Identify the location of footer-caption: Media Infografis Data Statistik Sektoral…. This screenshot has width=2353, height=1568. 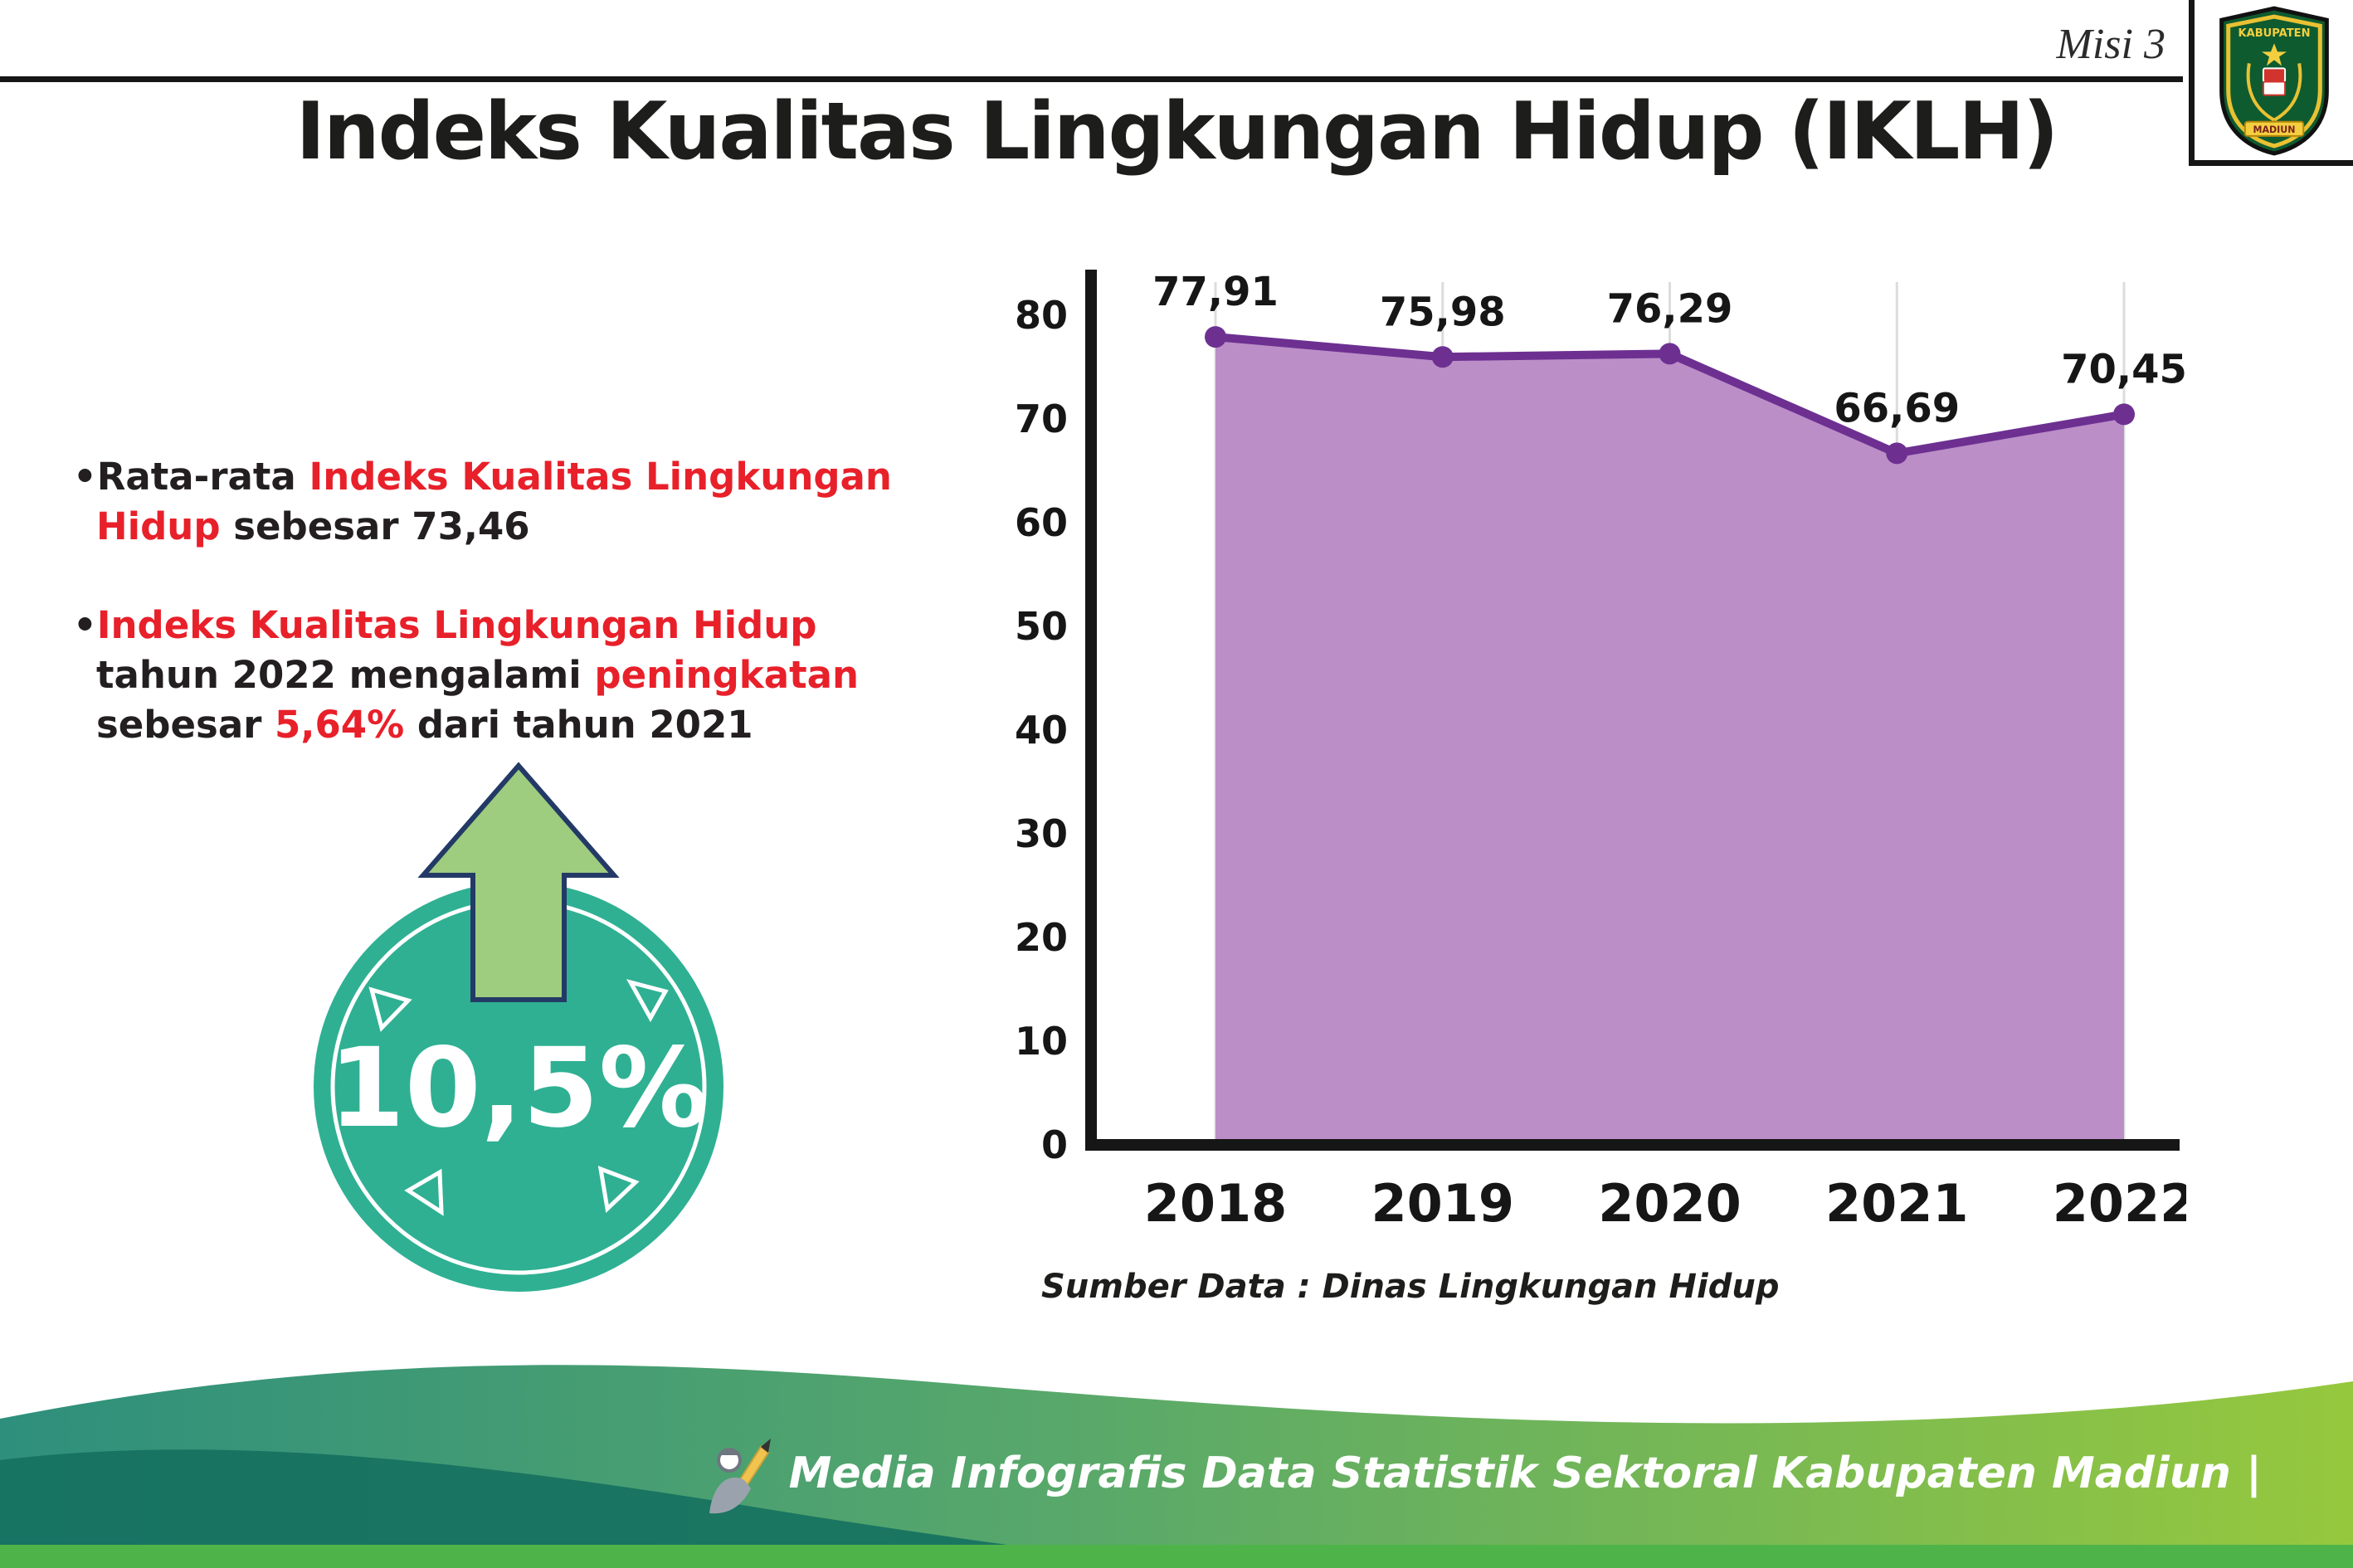
(1481, 1473).